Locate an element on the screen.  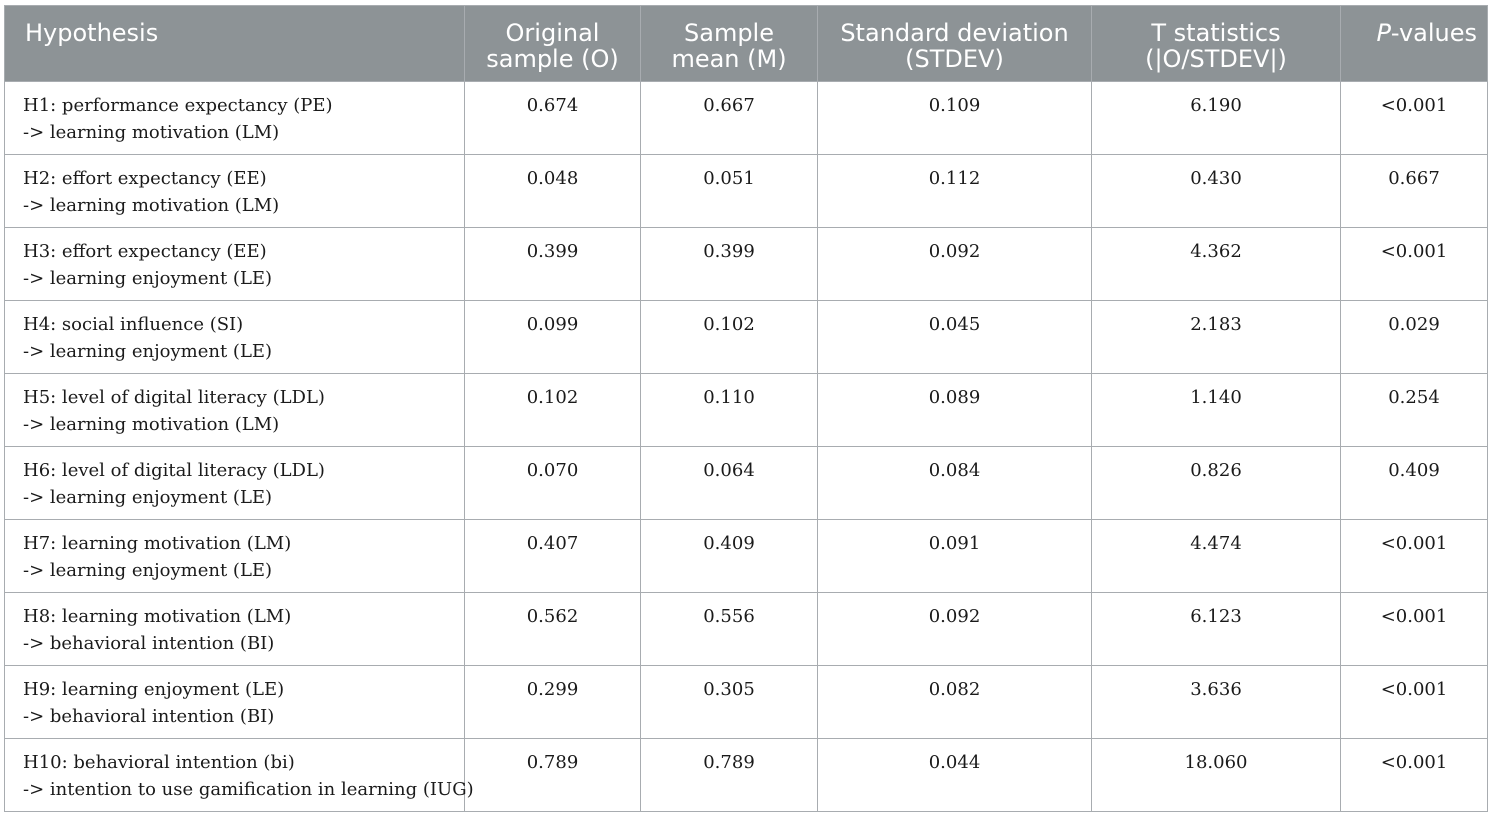
cell-original-sample: 0.674 is located at coordinates (552, 118).